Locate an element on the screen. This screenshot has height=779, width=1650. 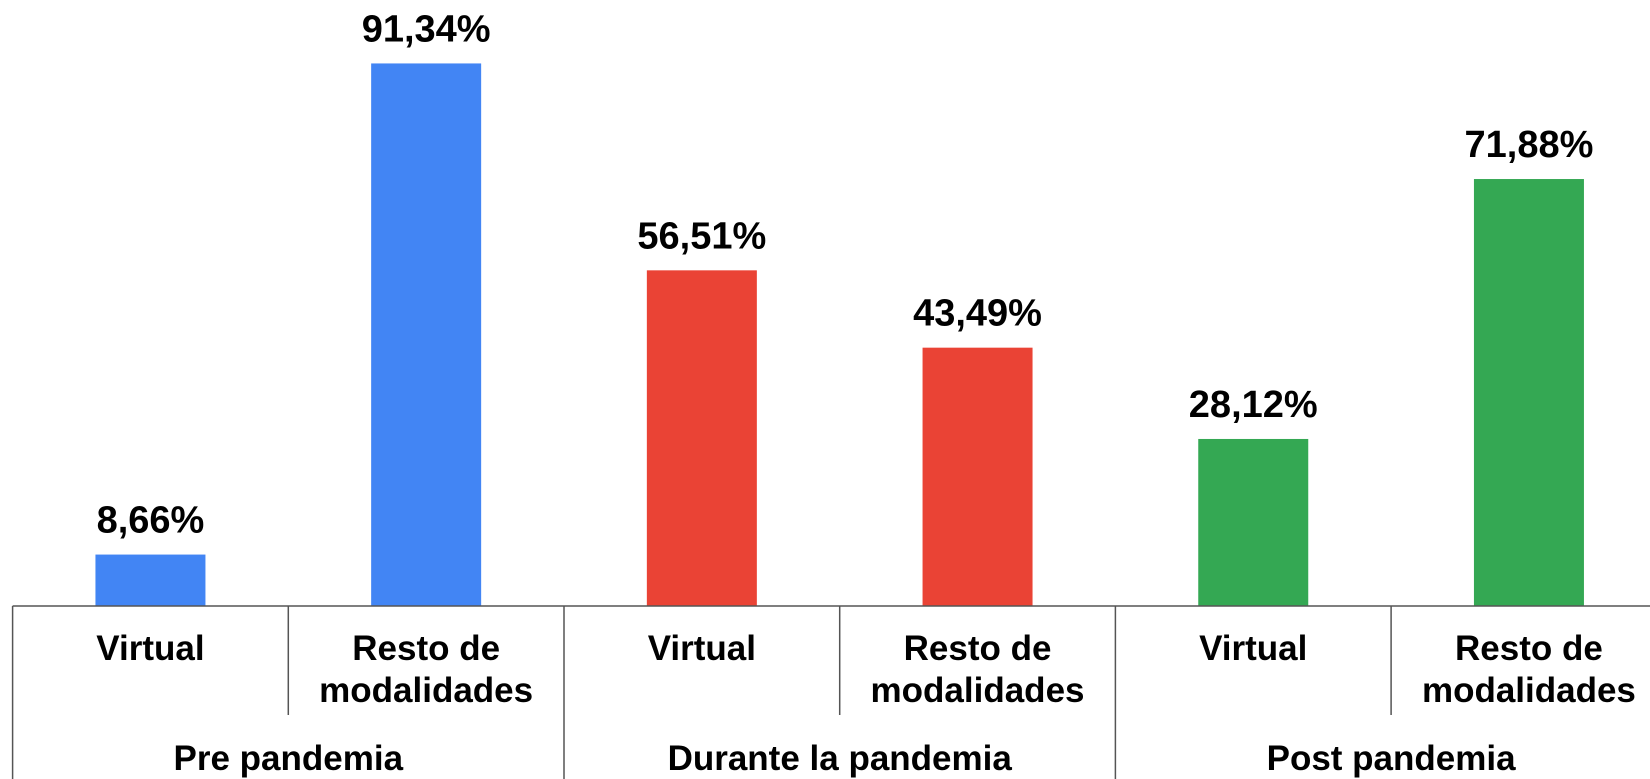
group-label: Pre pandemia is located at coordinates (288, 758).